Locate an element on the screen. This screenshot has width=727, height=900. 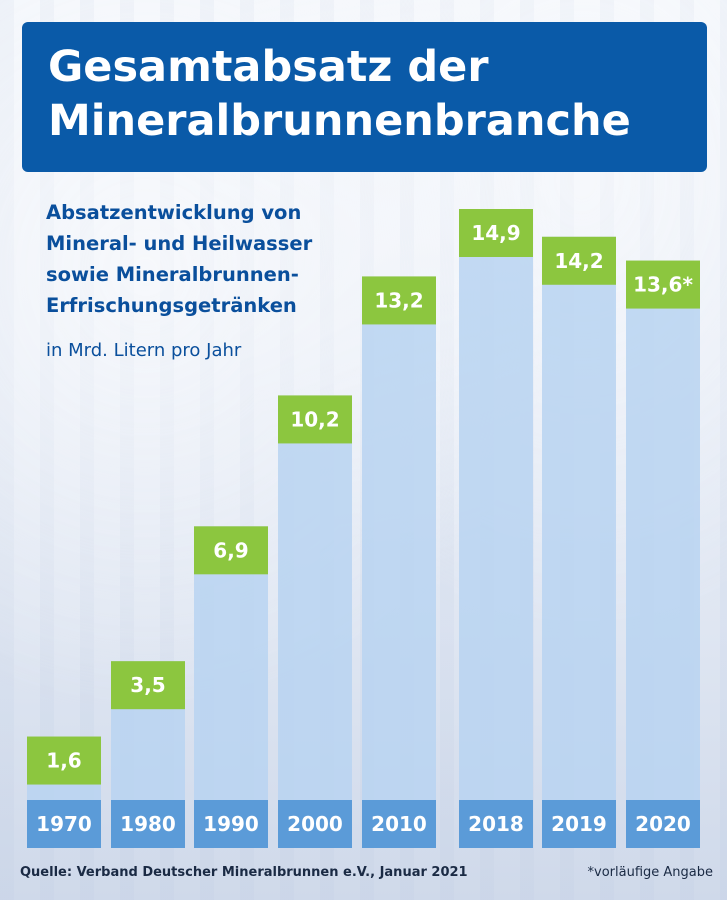
value-label-2000: 10,2 is located at coordinates (314, 419).